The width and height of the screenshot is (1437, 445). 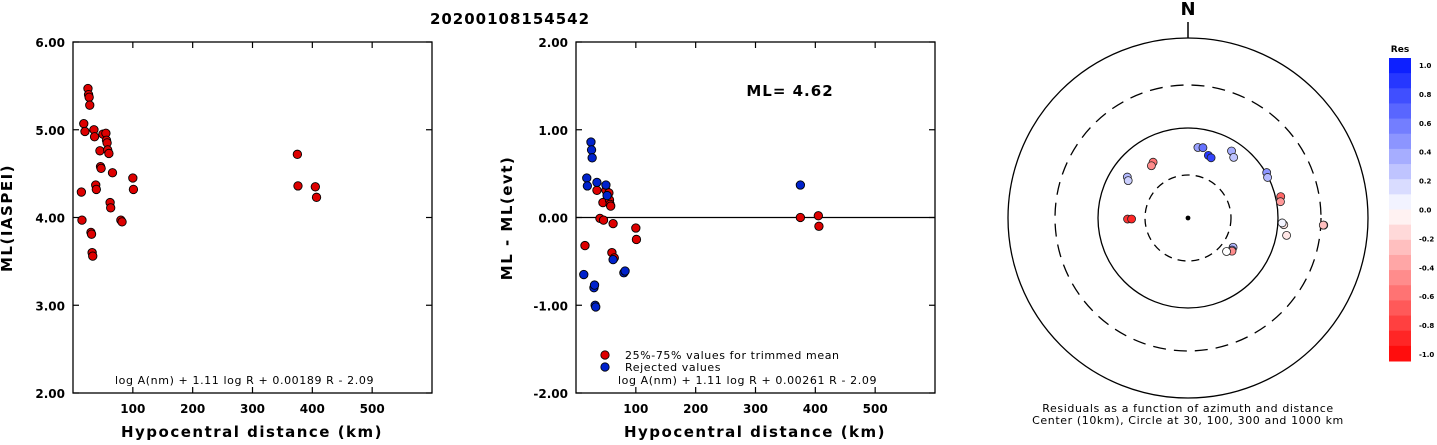 I want to click on x-tick-label: 400, so click(x=815, y=409).